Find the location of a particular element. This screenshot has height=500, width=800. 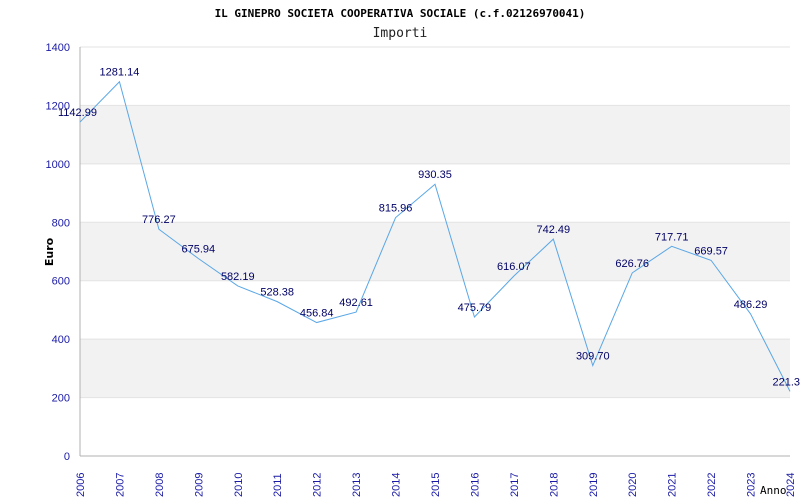

data-label: 475.79 is located at coordinates (475, 308).